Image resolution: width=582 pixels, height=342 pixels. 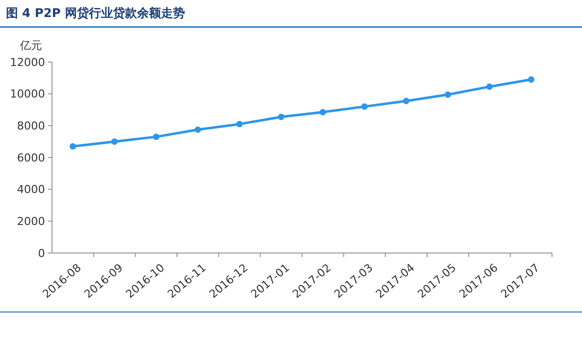 I want to click on y-axis-title: 亿元, so click(x=30, y=45).